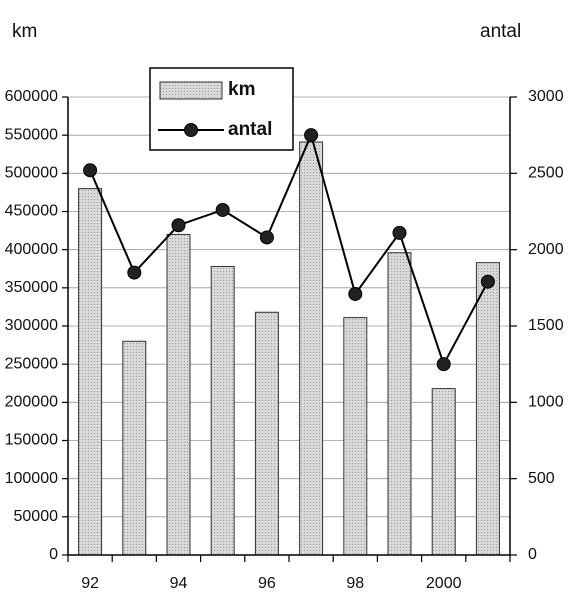 The image size is (573, 595). What do you see at coordinates (31, 173) in the screenshot?
I see `y-tick-label: 500000` at bounding box center [31, 173].